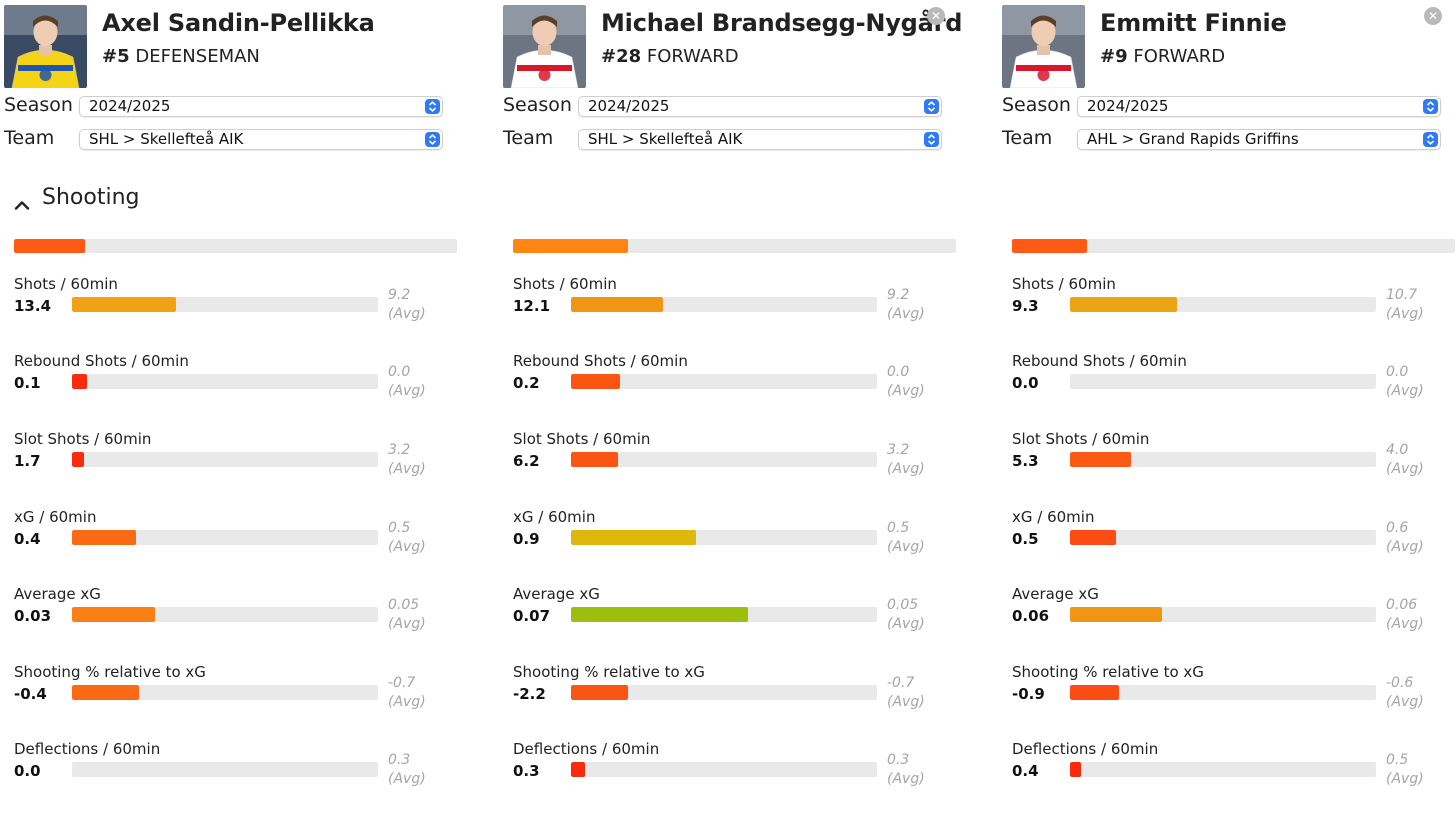 The width and height of the screenshot is (1456, 824). Describe the element at coordinates (55, 517) in the screenshot. I see `stat-label: xG / 60min` at that location.